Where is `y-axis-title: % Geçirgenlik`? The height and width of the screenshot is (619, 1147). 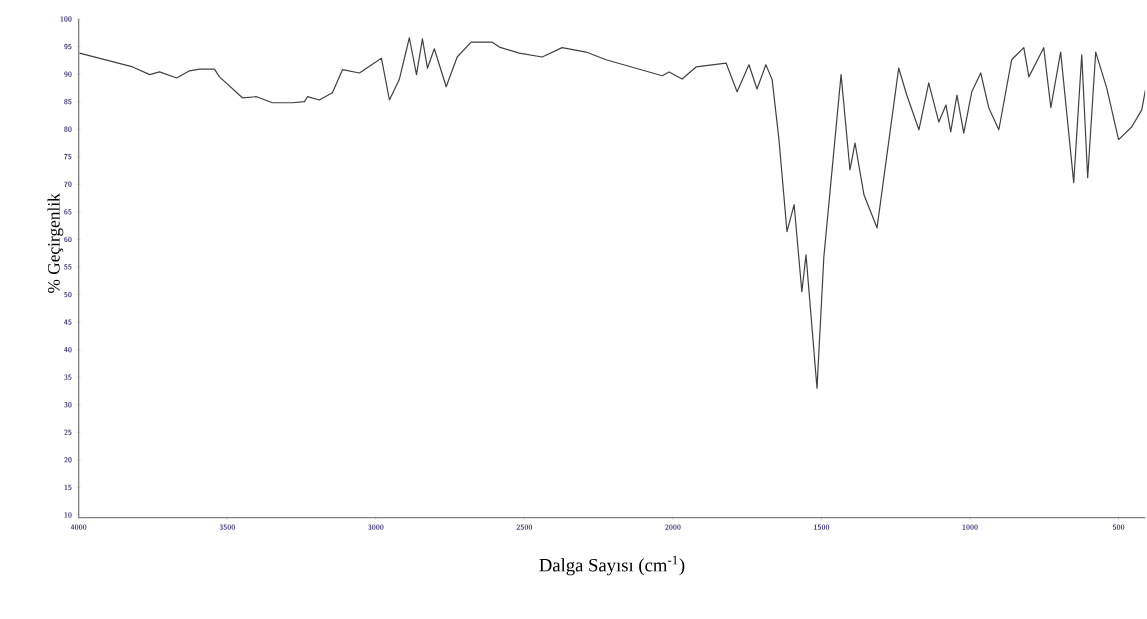
y-axis-title: % Geçirgenlik is located at coordinates (55, 243).